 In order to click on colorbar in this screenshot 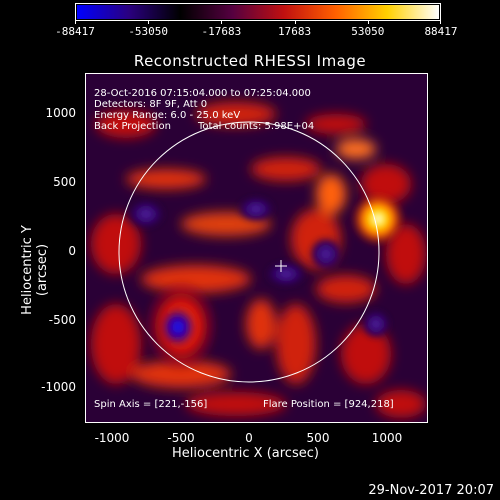, I will do `click(258, 12)`.